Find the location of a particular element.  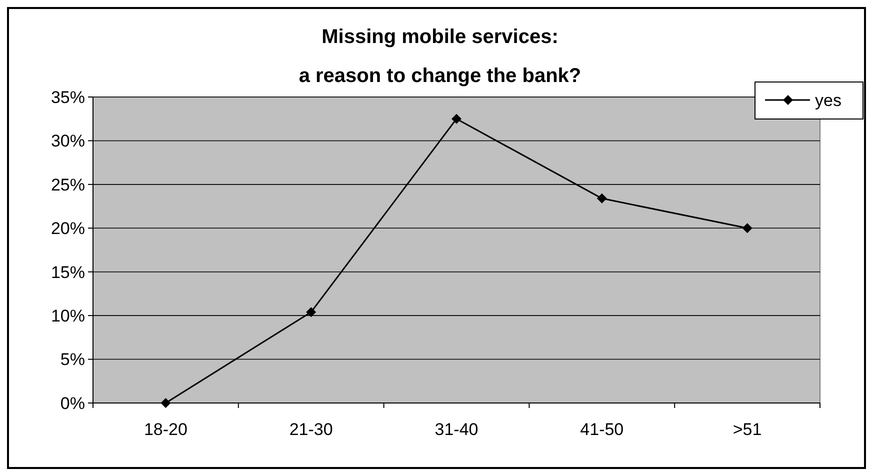

y-tick-label: 5% is located at coordinates (72, 360).